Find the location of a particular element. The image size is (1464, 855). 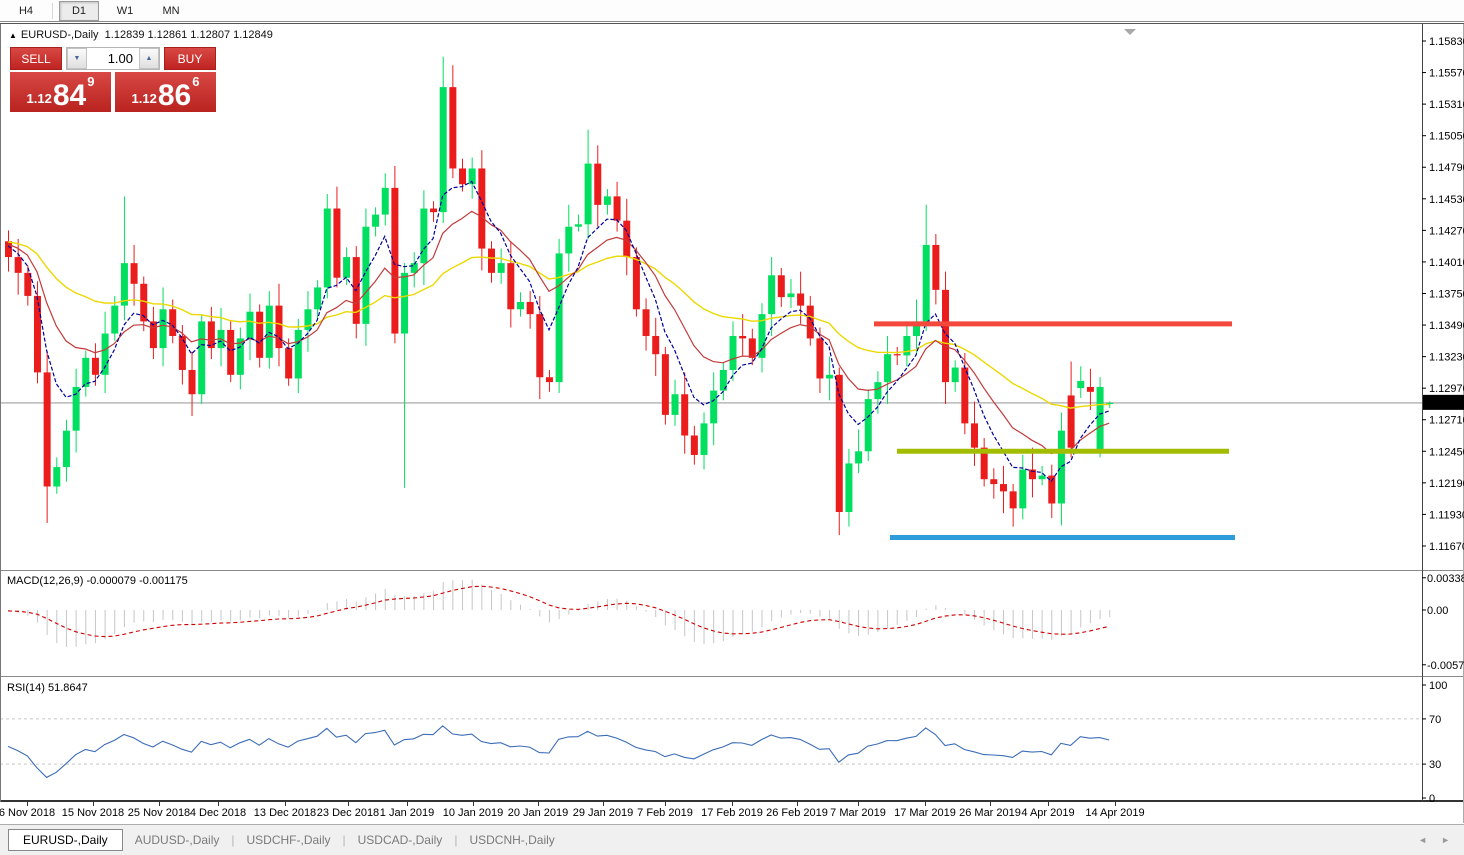

date-axis-tick: 10 Jan 2019 is located at coordinates (473, 813).